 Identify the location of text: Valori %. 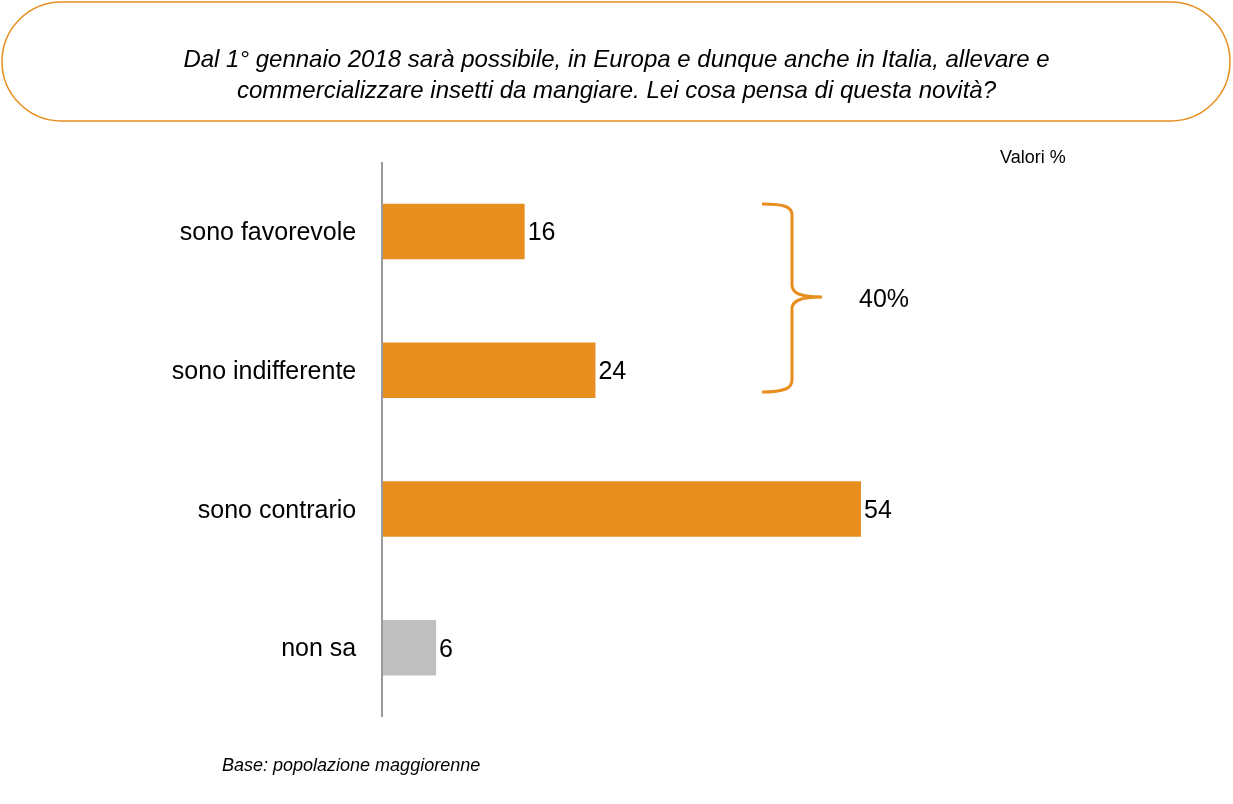
(1033, 157).